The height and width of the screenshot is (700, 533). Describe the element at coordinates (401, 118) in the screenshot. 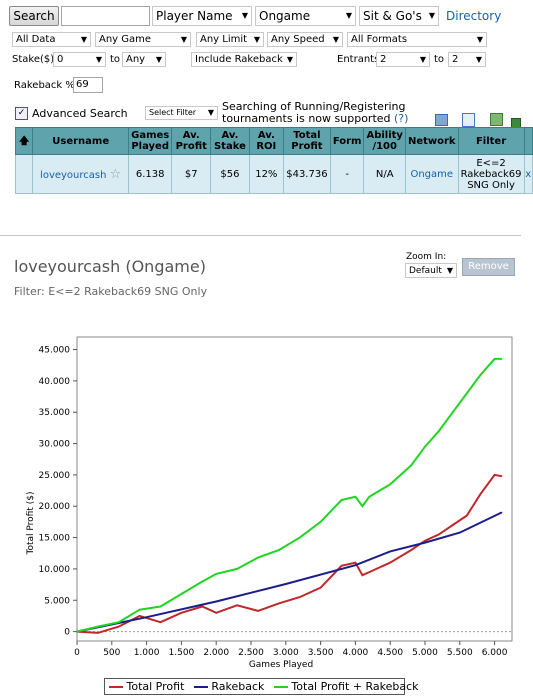

I see `notice-help-link: (?)` at that location.